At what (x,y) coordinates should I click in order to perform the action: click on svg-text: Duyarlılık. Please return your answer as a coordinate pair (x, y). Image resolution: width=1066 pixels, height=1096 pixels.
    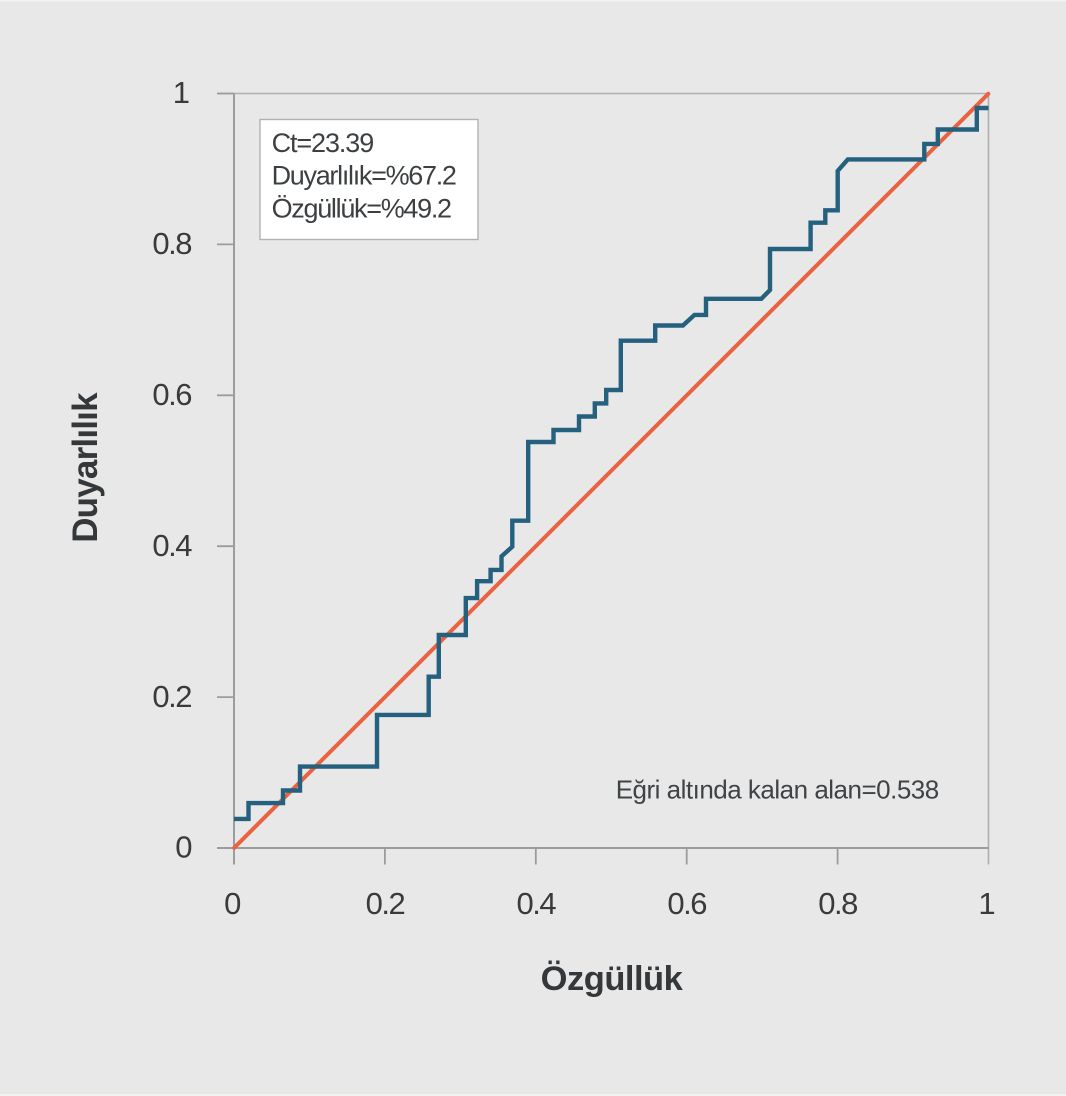
    Looking at the image, I should click on (85, 467).